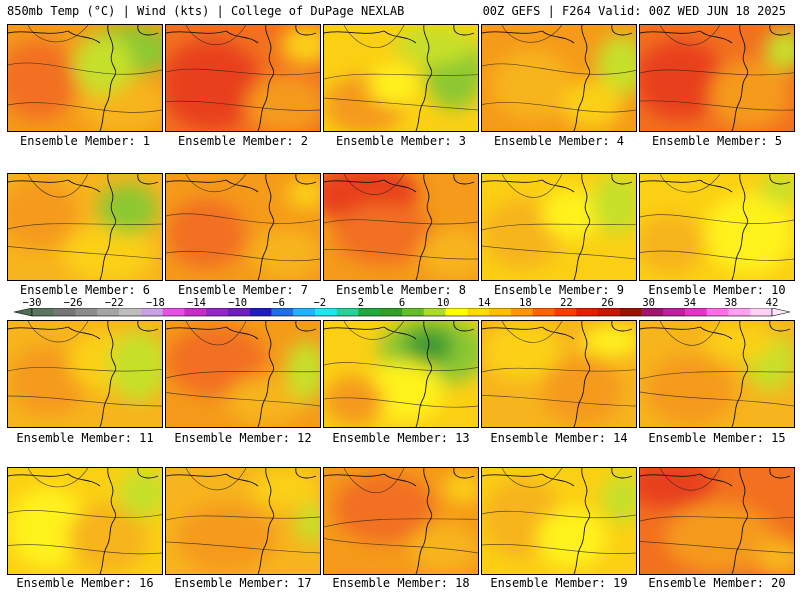  I want to click on colorbar-tick-label: −22, so click(114, 303).